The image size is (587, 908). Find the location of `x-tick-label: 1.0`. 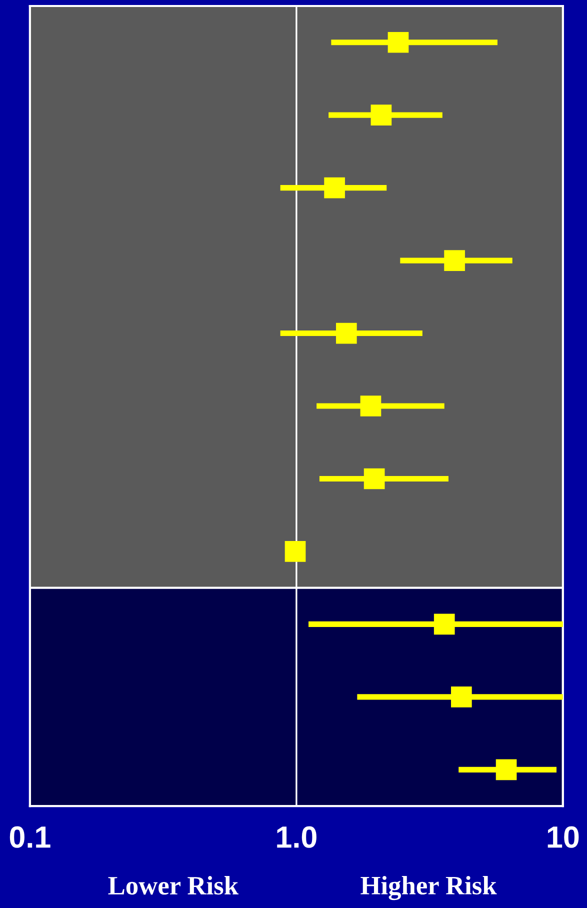

x-tick-label: 1.0 is located at coordinates (296, 837).